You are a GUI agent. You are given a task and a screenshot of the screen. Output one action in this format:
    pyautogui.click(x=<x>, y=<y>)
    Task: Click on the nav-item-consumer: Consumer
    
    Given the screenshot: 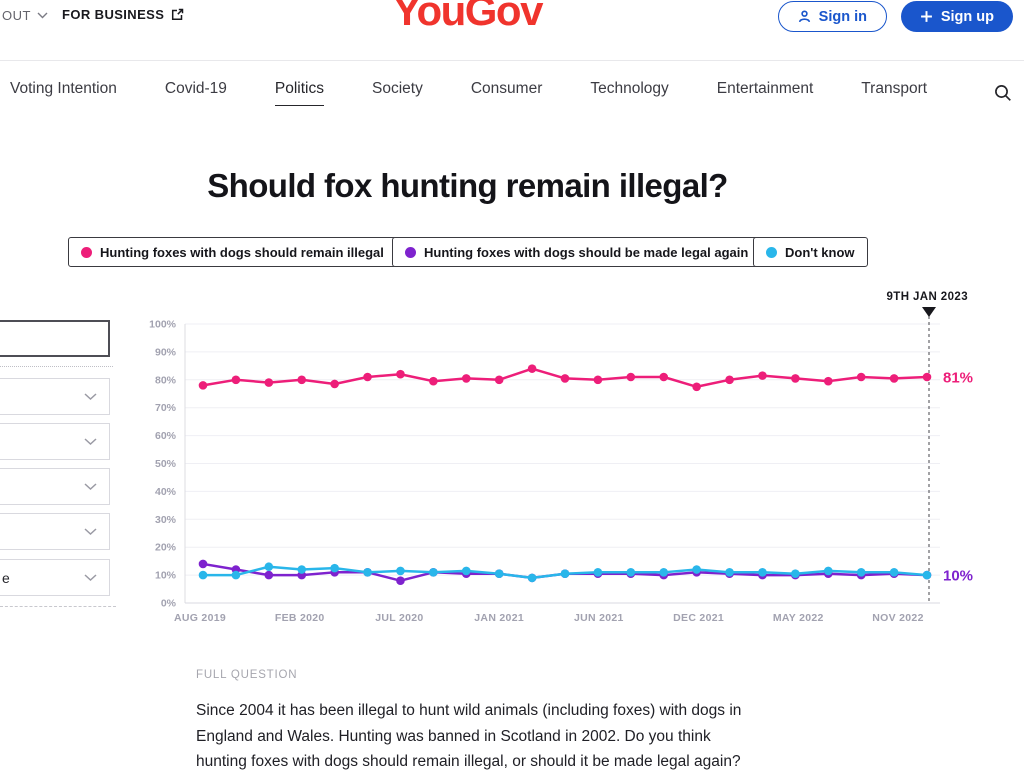 What is the action you would take?
    pyautogui.click(x=506, y=88)
    